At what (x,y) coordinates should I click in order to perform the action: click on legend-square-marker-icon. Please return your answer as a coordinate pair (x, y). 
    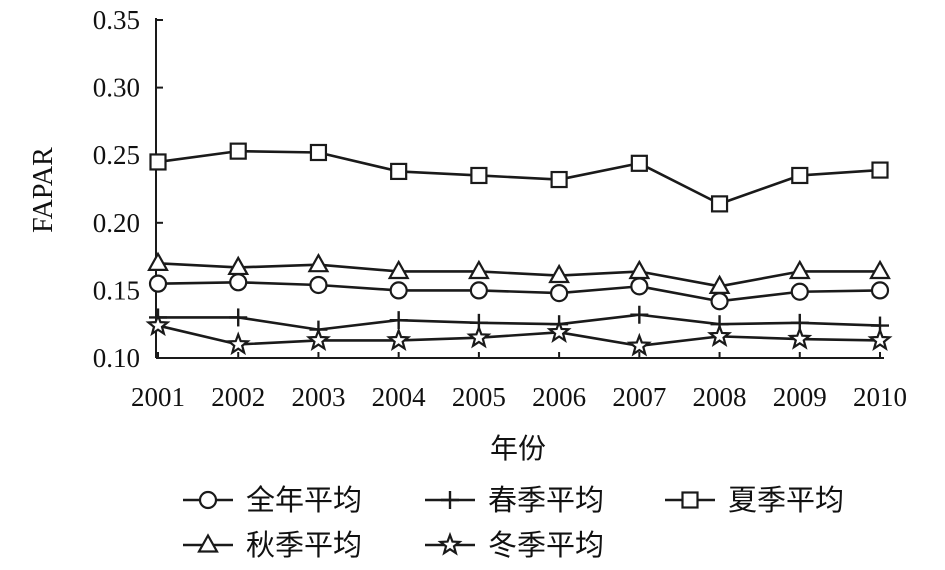
    Looking at the image, I should click on (690, 500).